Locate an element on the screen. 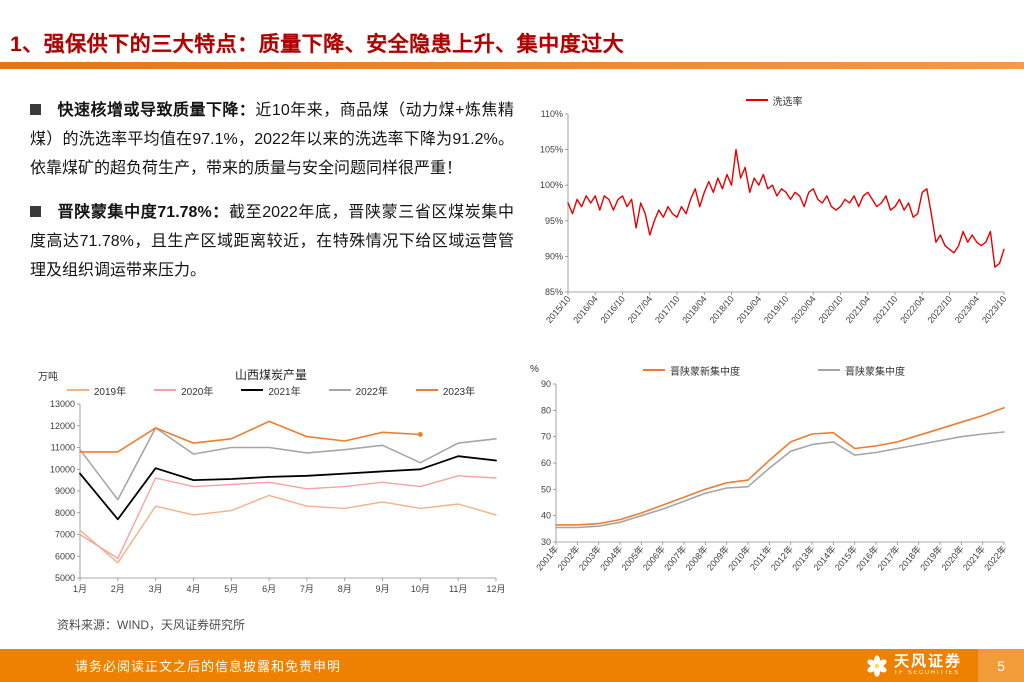 The height and width of the screenshot is (682, 1024). svg-text: 5月 is located at coordinates (231, 589).